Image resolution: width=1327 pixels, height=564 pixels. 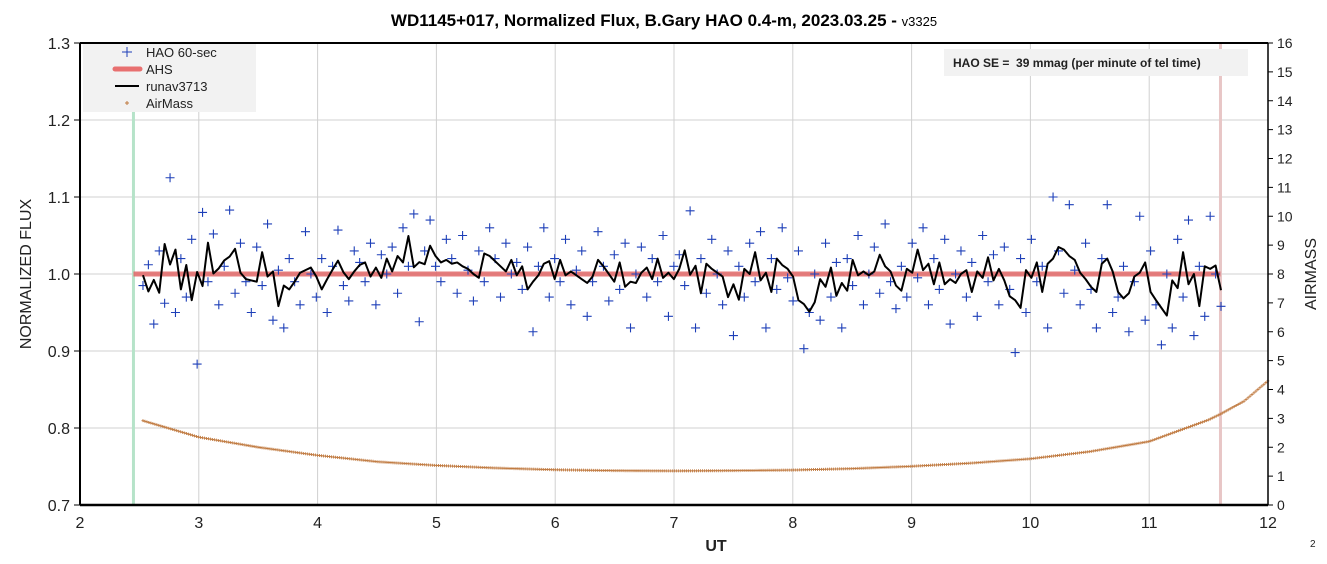 I want to click on chart-version: v3325, so click(x=919, y=21).